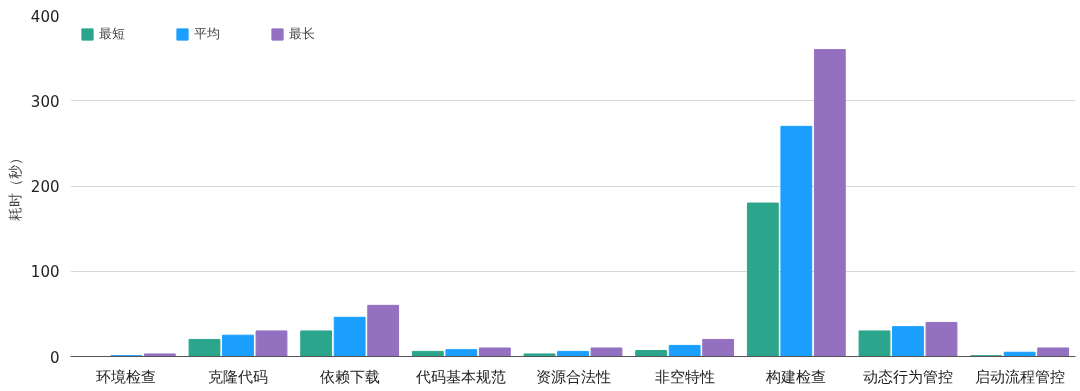  What do you see at coordinates (45, 187) in the screenshot?
I see `y-tick-label: 200` at bounding box center [45, 187].